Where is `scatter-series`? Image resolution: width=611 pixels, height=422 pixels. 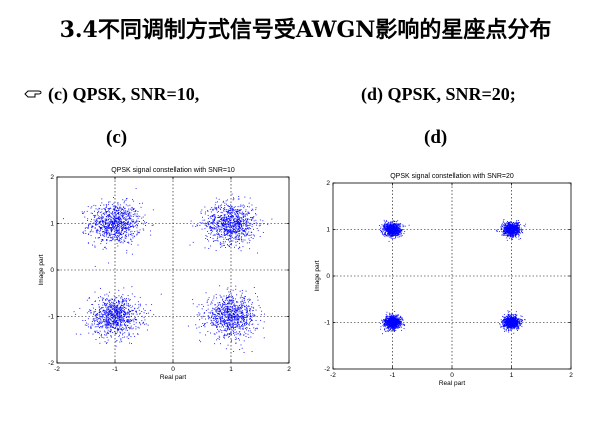 scatter-series is located at coordinates (453, 277).